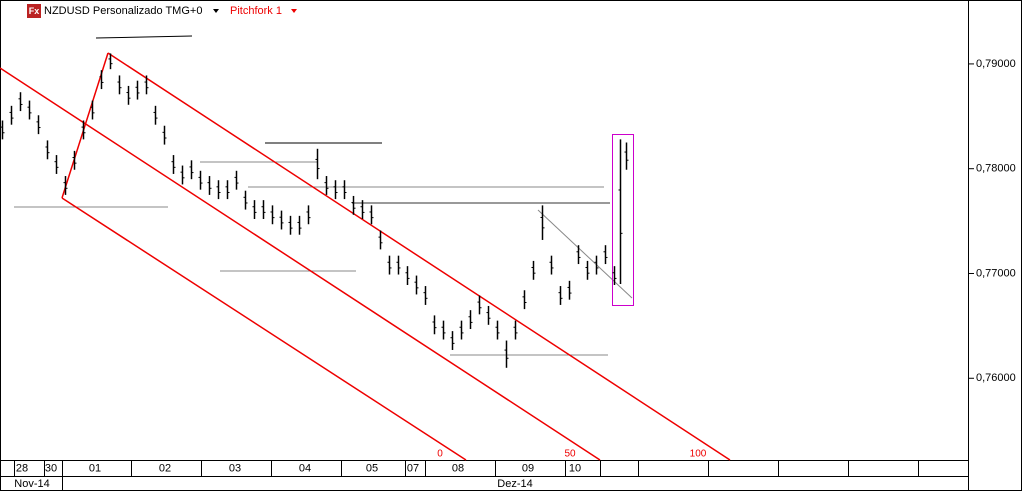  What do you see at coordinates (22, 468) in the screenshot?
I see `x-tick-label: 28` at bounding box center [22, 468].